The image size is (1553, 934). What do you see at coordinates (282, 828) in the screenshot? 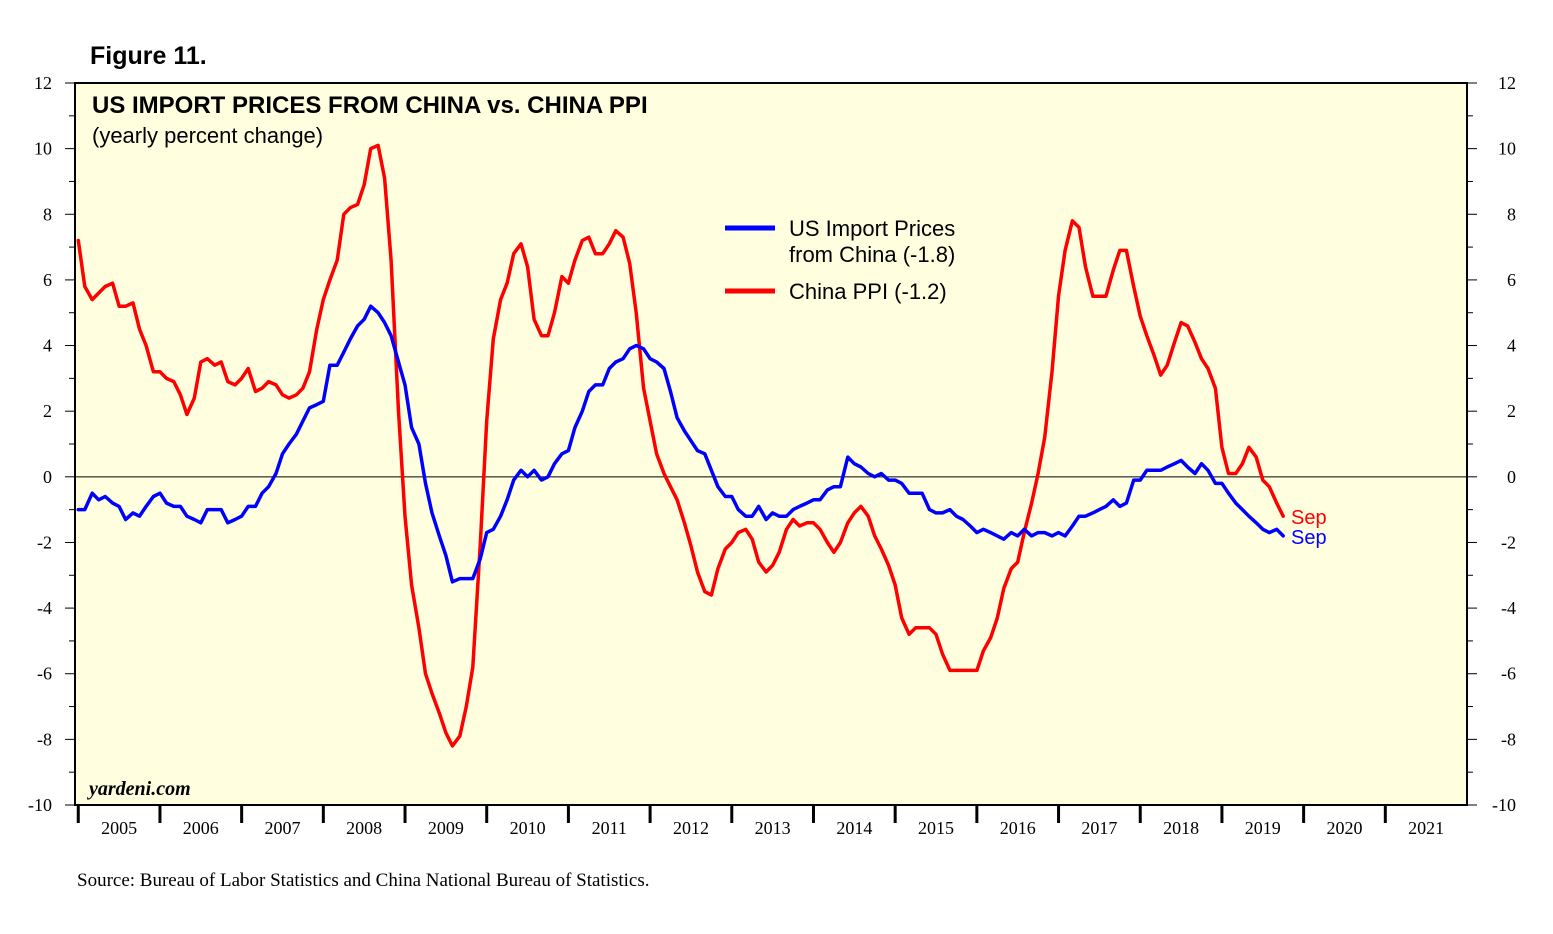
I see `x-tick-label: 2007` at bounding box center [282, 828].